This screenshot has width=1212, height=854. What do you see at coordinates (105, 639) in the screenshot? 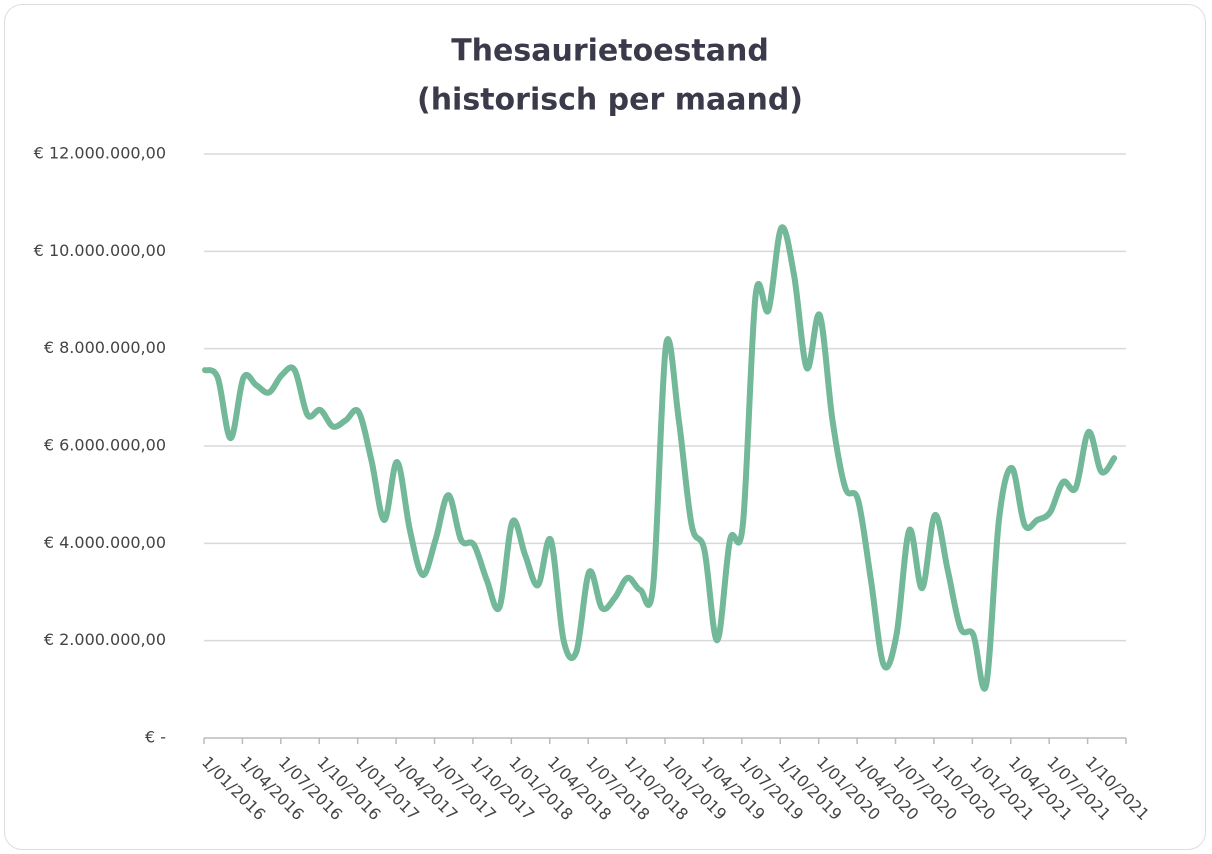
I see `y-tick-label: € 2.000.000,00` at bounding box center [105, 639].